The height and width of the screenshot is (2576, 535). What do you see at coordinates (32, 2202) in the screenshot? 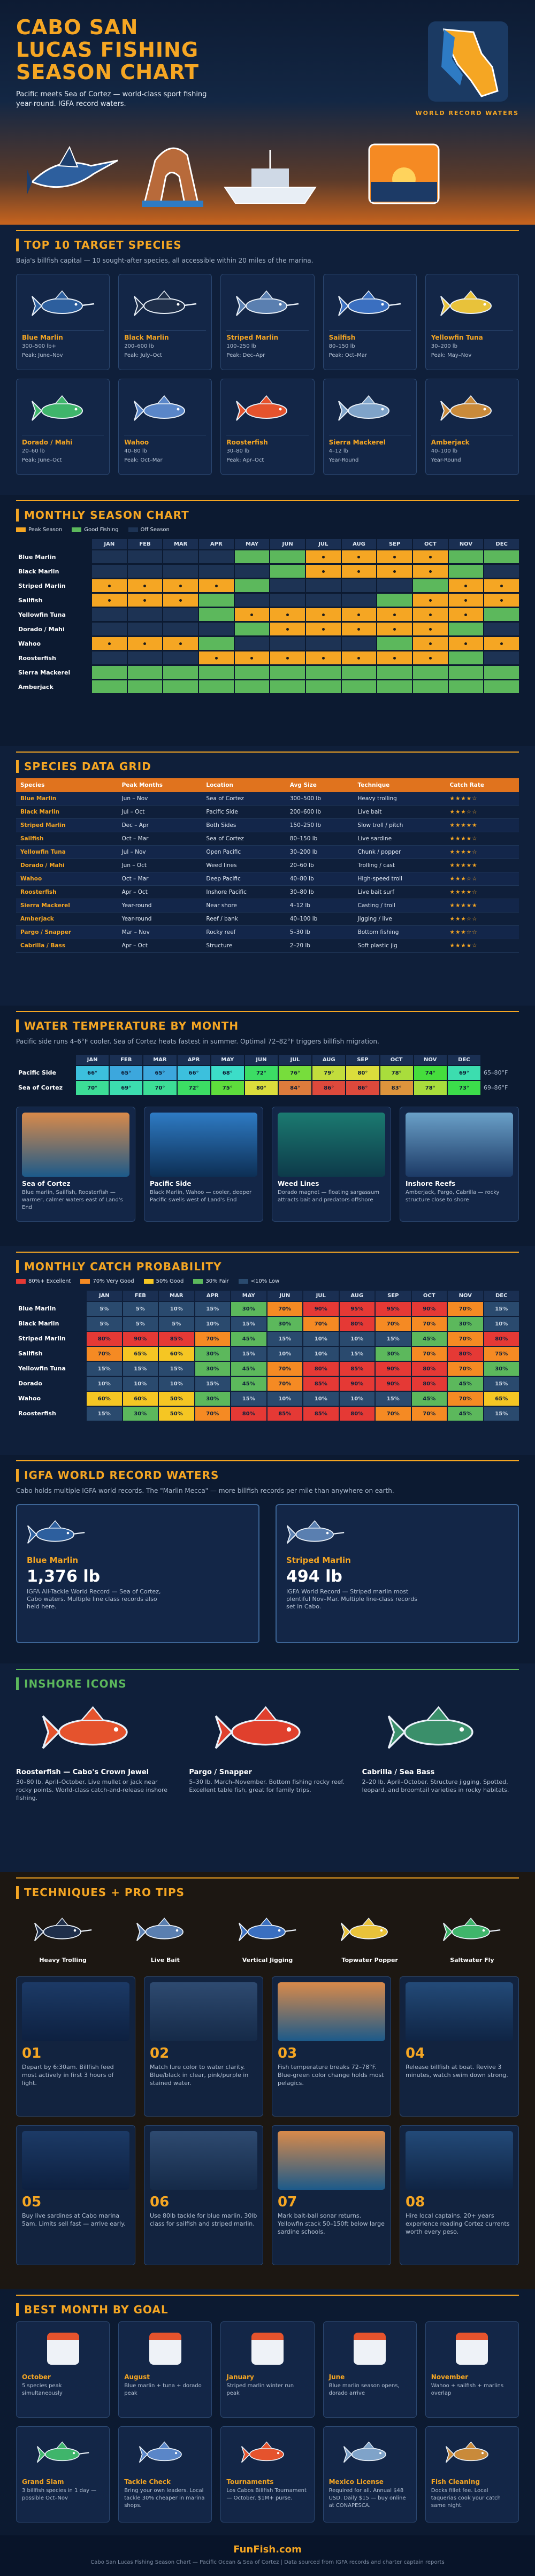
I see `tip-number: 05` at bounding box center [32, 2202].